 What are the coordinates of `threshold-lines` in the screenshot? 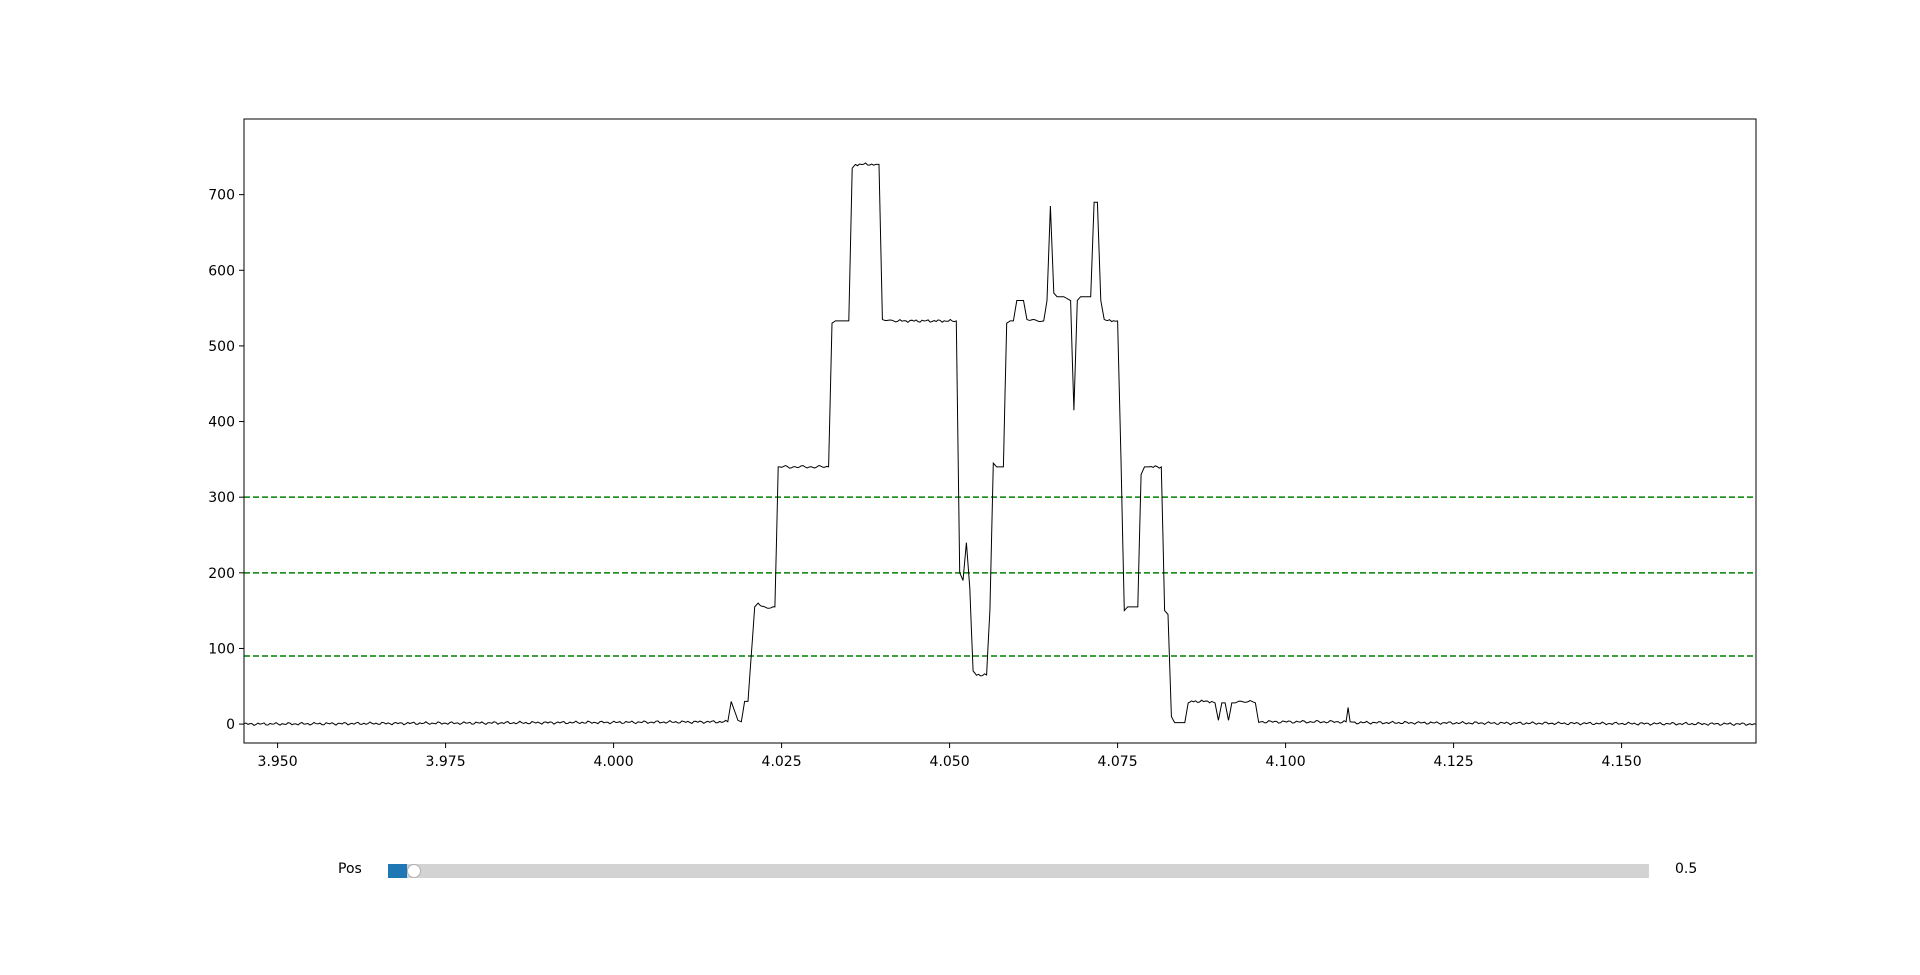 It's located at (1000, 576).